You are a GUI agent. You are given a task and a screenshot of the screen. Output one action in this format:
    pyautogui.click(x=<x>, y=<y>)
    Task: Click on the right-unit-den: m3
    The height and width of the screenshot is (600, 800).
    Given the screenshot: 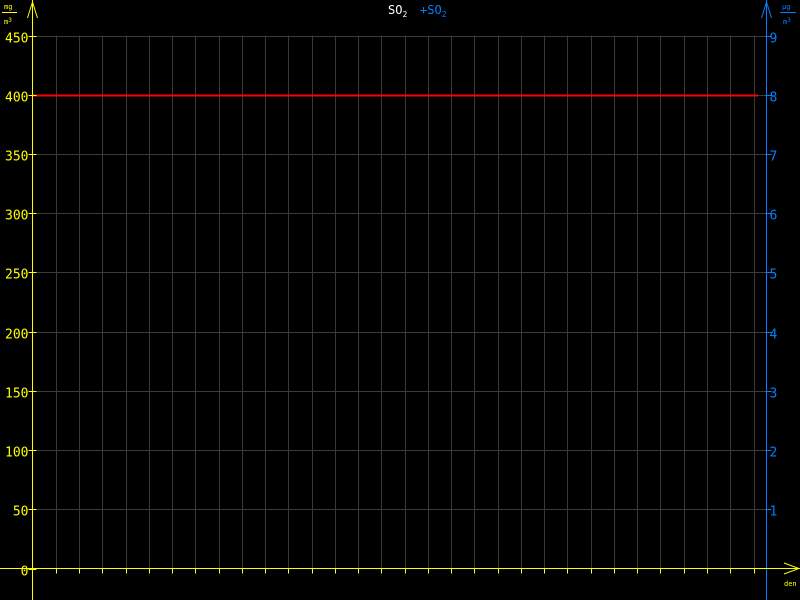 What is the action you would take?
    pyautogui.click(x=787, y=21)
    